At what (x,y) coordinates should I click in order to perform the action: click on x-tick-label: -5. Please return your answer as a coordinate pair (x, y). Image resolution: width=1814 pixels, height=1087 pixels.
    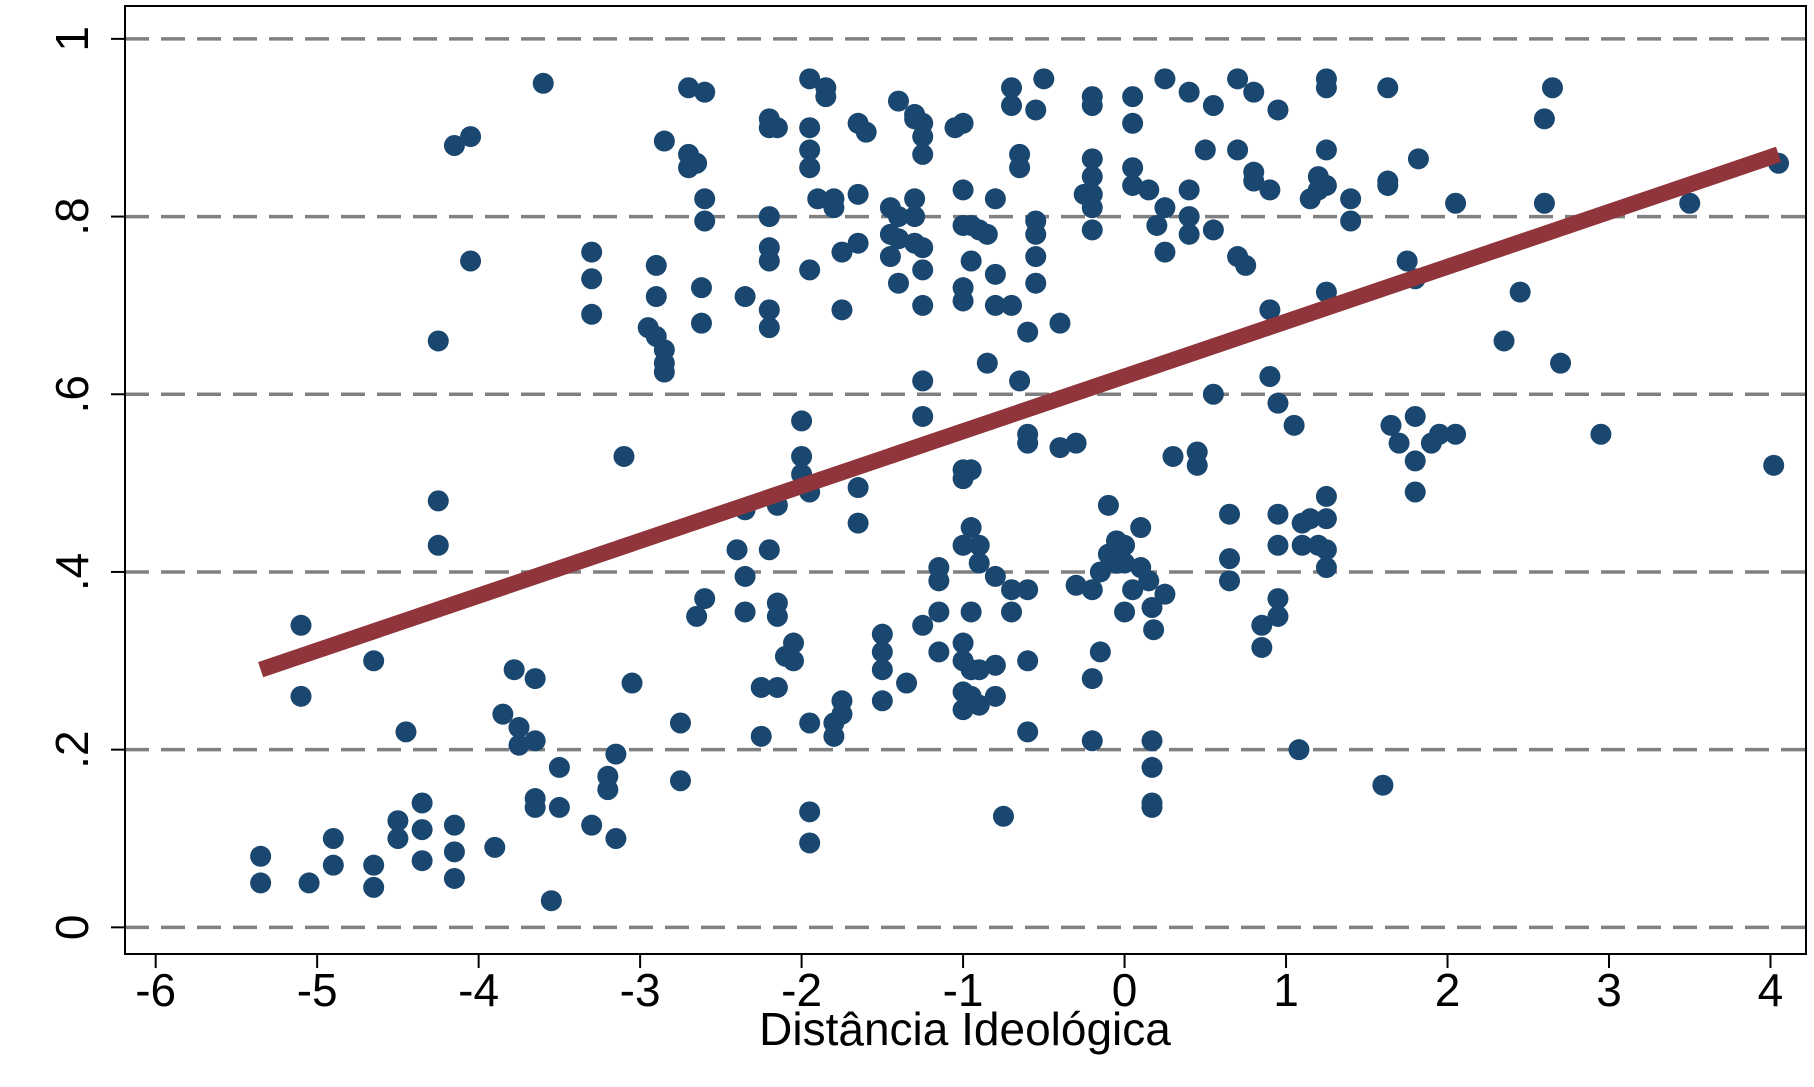
    Looking at the image, I should click on (317, 990).